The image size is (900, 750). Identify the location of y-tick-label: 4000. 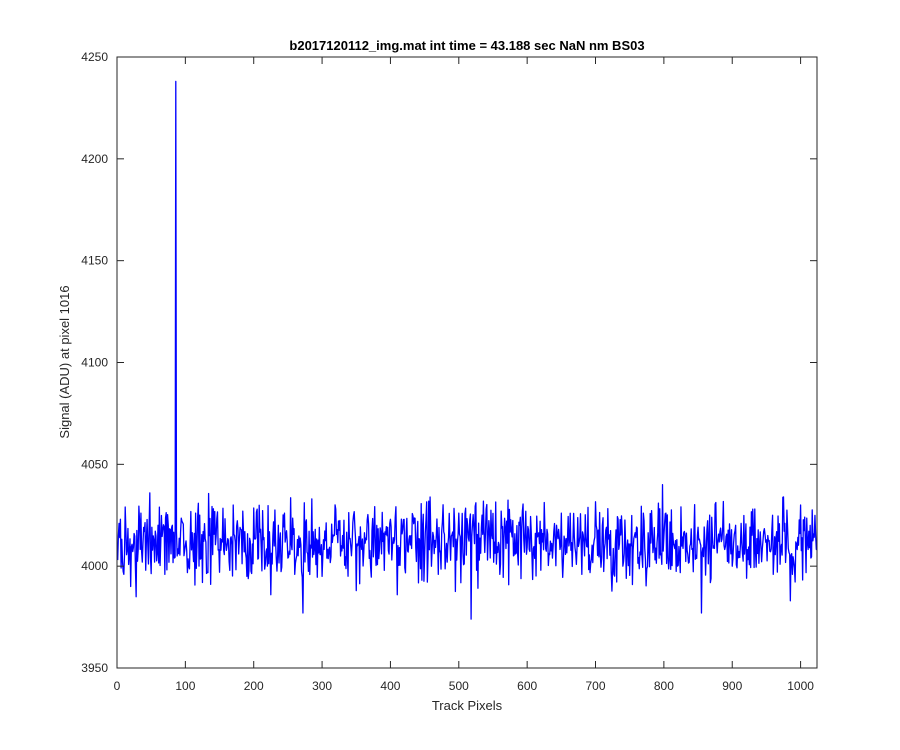
(94, 566).